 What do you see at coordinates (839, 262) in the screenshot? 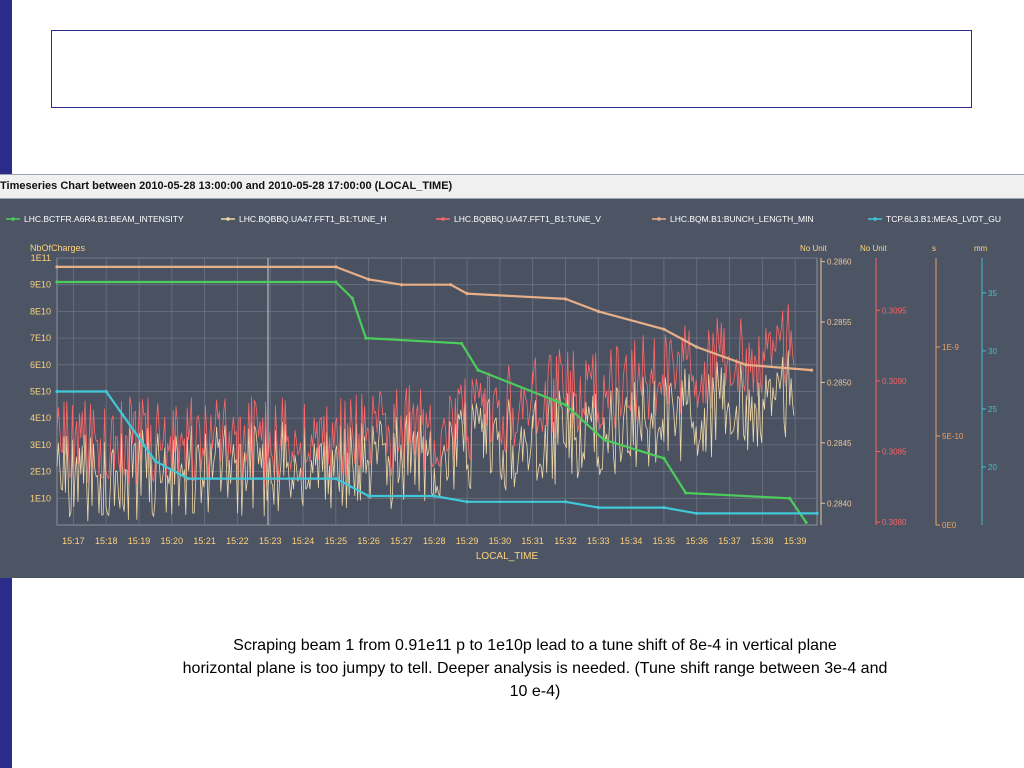
I see `right-axis-tick-label-tune_h: 0.2860` at bounding box center [839, 262].